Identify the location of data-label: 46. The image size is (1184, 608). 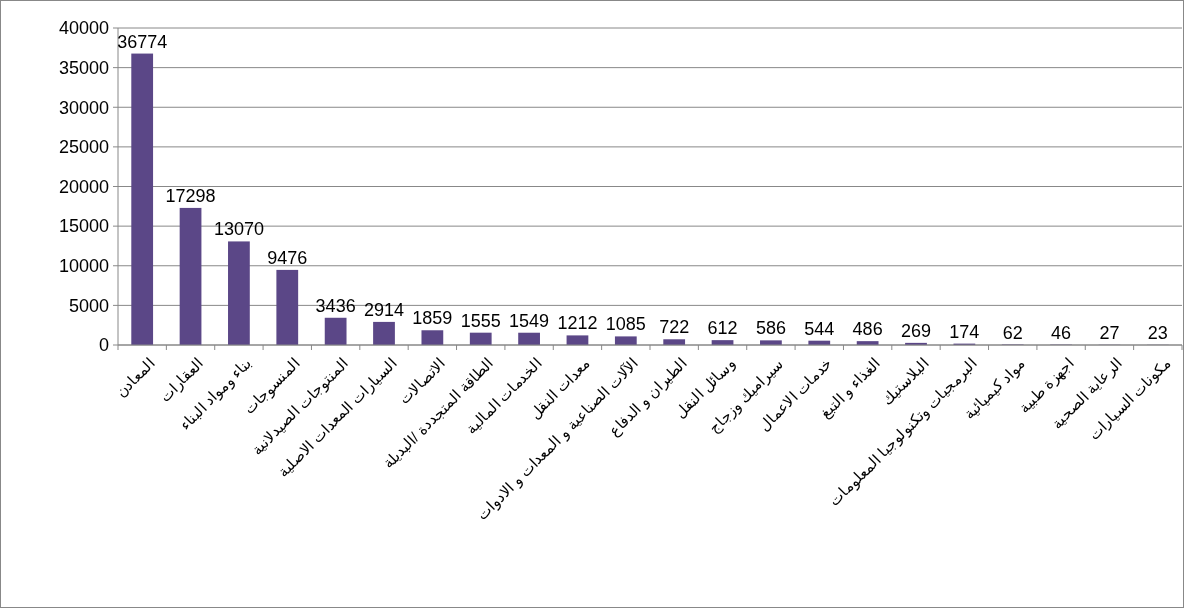
(1061, 332).